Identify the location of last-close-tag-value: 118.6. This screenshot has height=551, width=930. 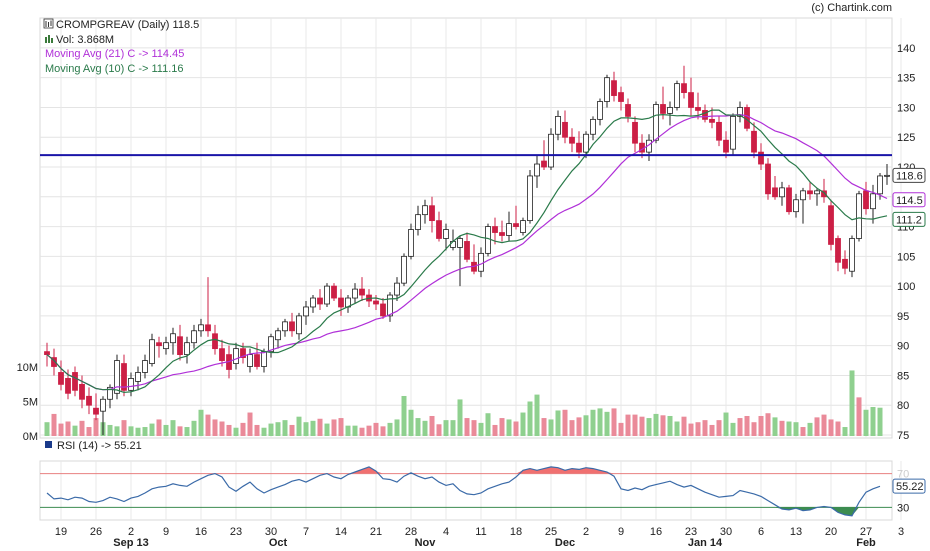
(909, 176).